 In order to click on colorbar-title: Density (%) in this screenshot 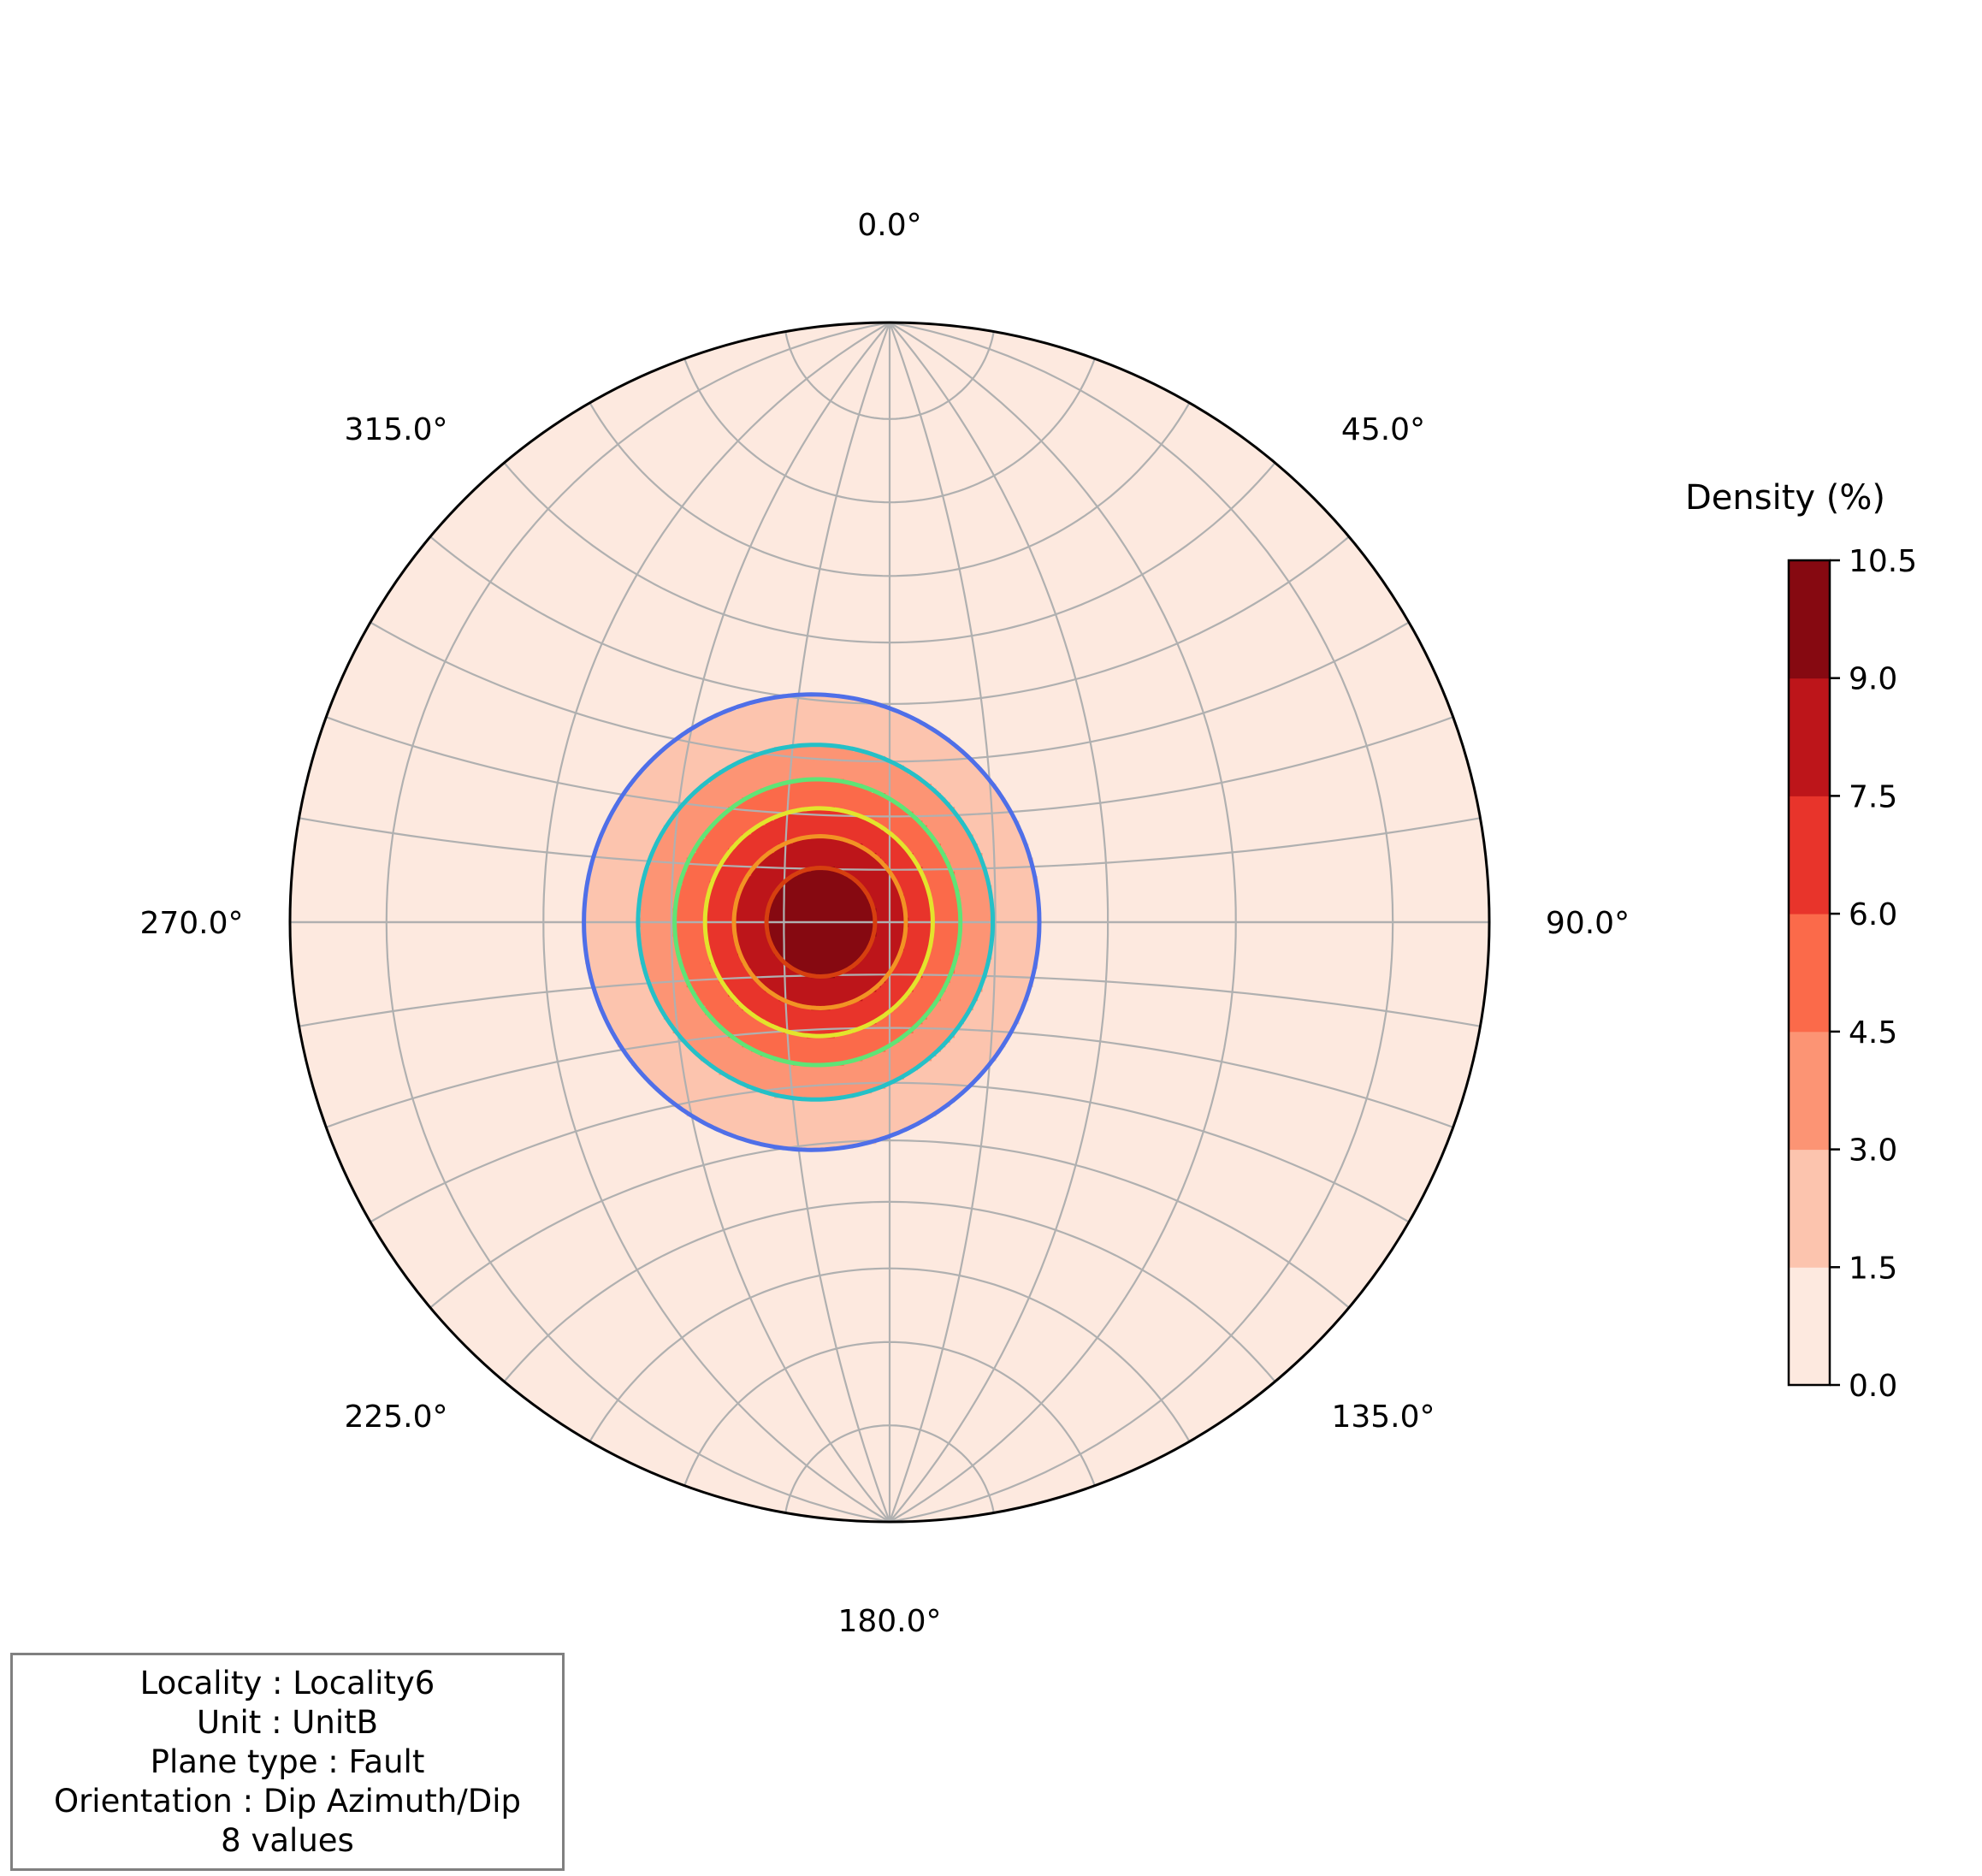, I will do `click(1785, 498)`.